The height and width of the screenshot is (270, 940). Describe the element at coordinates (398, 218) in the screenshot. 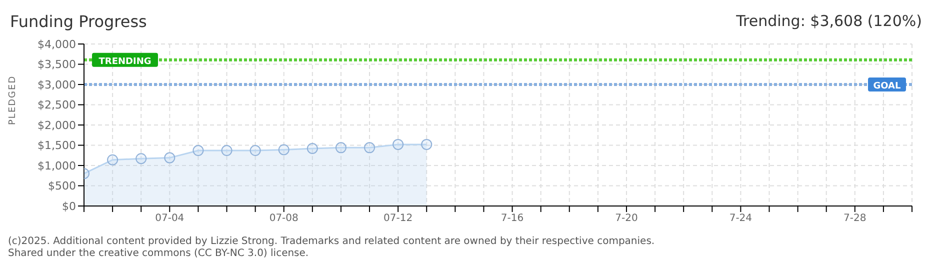

I see `x-tick-label: 07-12` at that location.